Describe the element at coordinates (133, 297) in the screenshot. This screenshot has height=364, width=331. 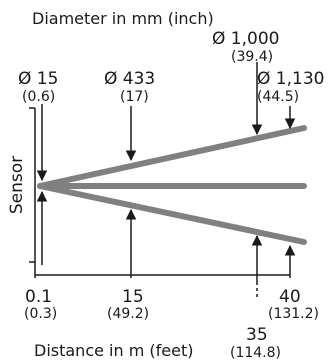
I see `distance-label-15m: 15` at that location.